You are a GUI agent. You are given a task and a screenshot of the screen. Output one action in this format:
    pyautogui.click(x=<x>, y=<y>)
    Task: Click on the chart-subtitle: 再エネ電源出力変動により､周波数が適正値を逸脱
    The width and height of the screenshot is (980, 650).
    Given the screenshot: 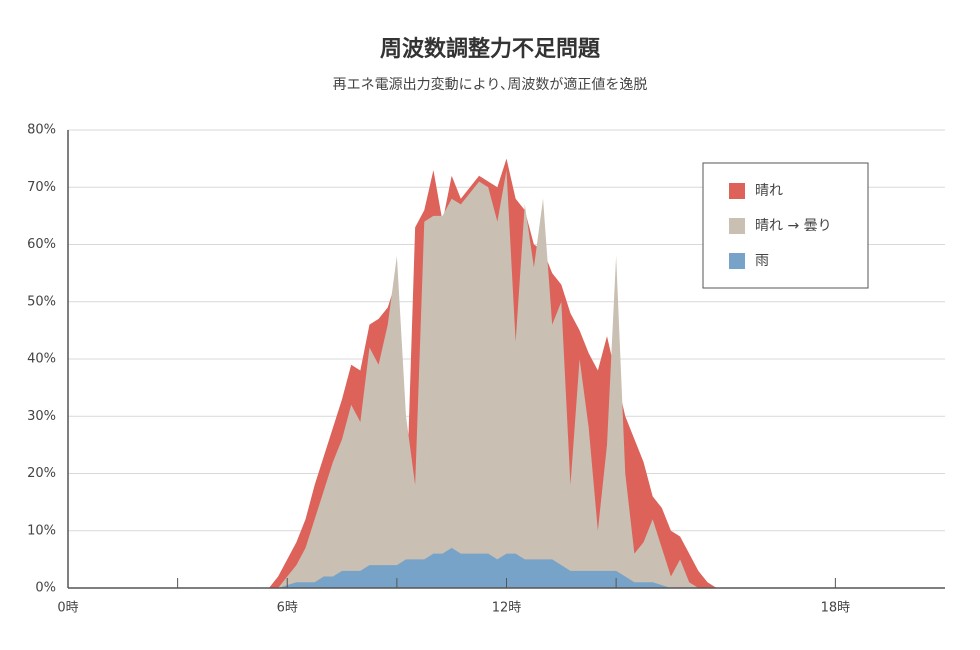 What is the action you would take?
    pyautogui.click(x=490, y=84)
    